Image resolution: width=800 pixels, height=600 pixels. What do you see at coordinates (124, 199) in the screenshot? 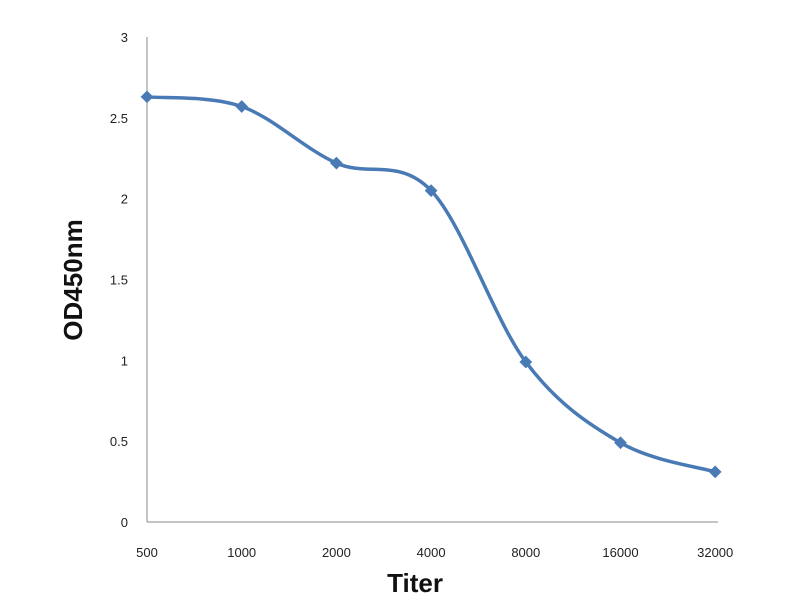
I see `y-tick-label: 2` at bounding box center [124, 199].